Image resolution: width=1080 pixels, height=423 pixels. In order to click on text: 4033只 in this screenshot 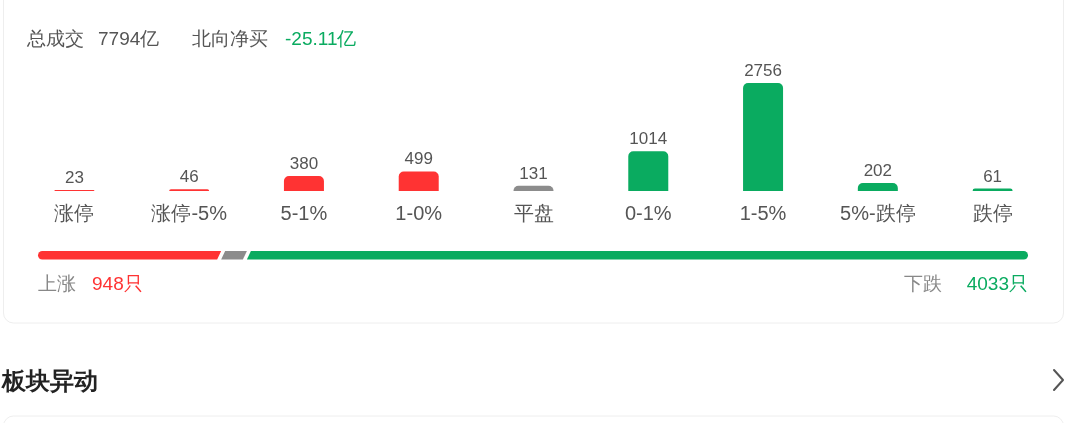, I will do `click(997, 283)`.